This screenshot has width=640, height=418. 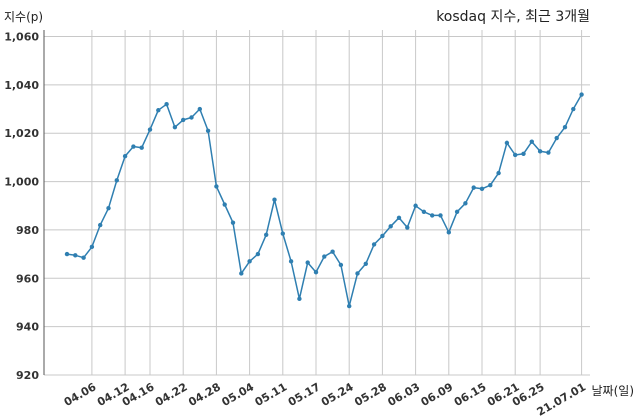 What do you see at coordinates (27, 230) in the screenshot?
I see `y-tick-label: 980` at bounding box center [27, 230].